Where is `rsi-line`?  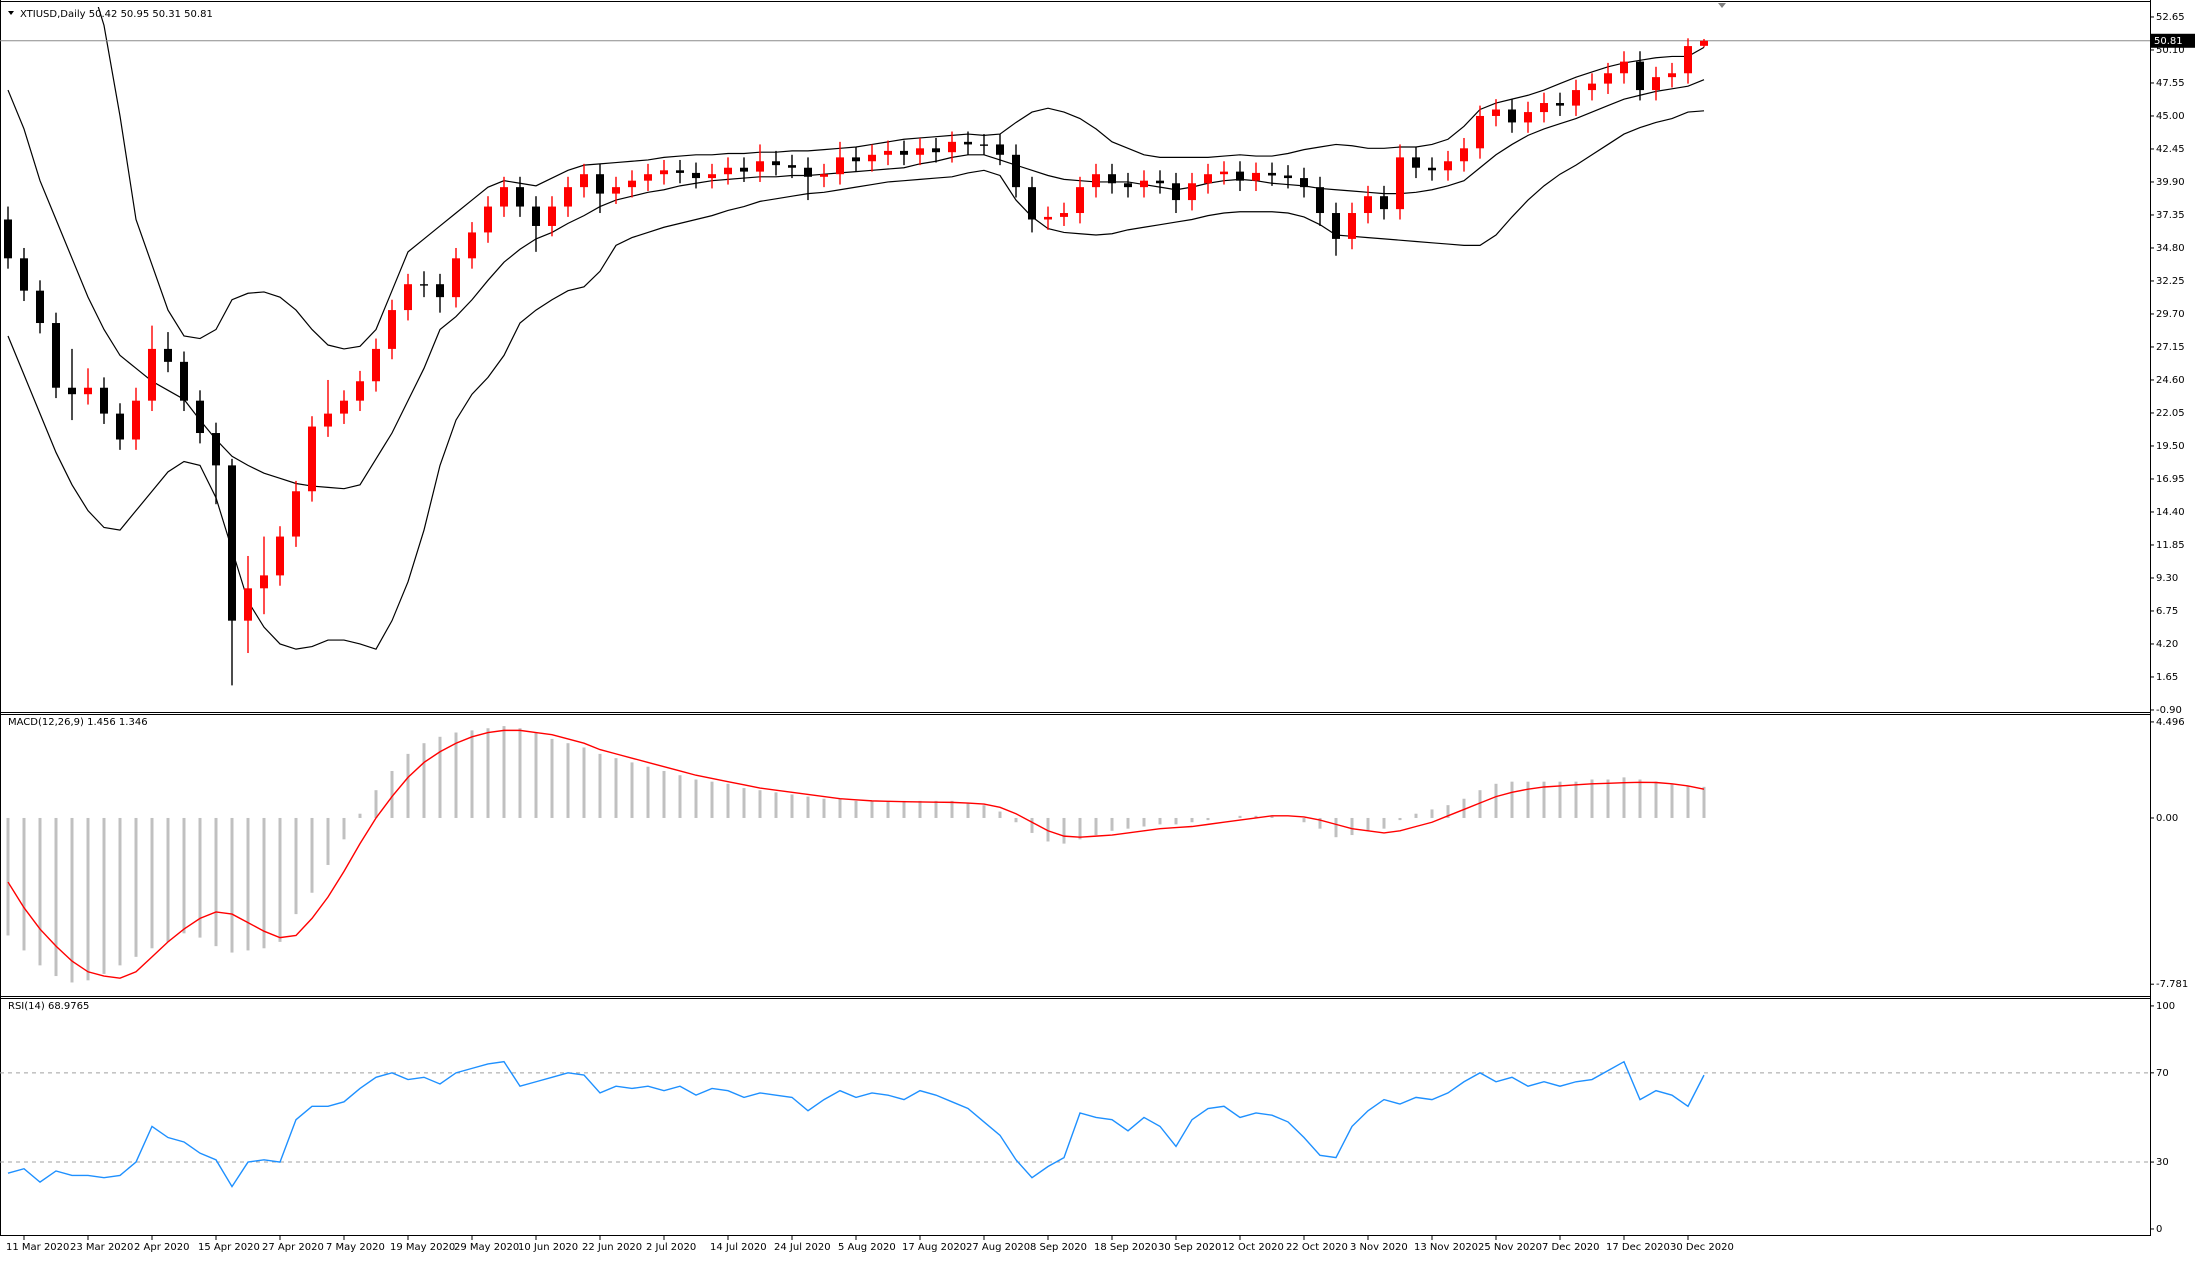
rsi-line is located at coordinates (856, 1124).